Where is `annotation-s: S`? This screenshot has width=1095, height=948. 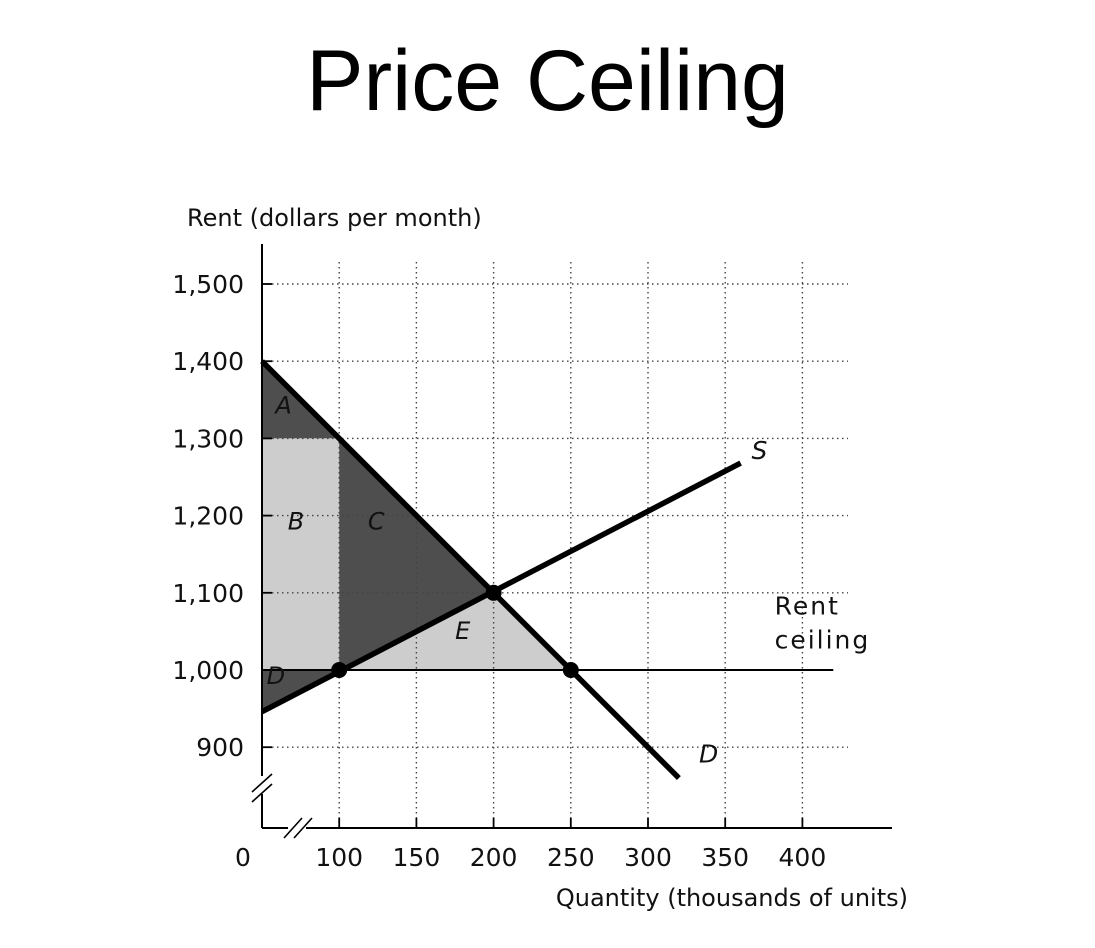 annotation-s: S is located at coordinates (759, 450).